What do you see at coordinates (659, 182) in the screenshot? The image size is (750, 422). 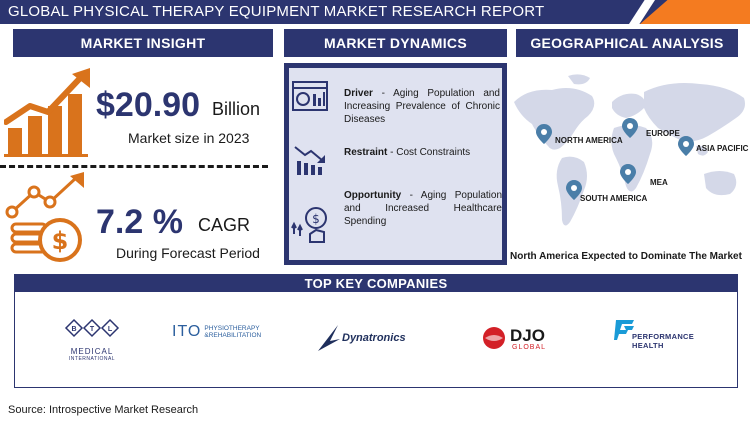 I see `region-mea: MEA` at bounding box center [659, 182].